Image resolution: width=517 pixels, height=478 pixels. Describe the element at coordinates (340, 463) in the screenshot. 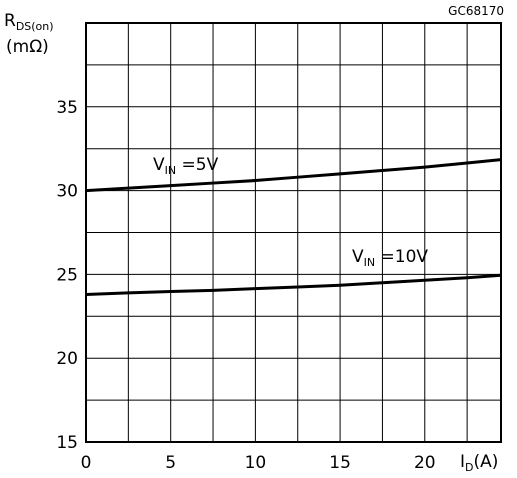

I see `x-tick-label: 15` at that location.